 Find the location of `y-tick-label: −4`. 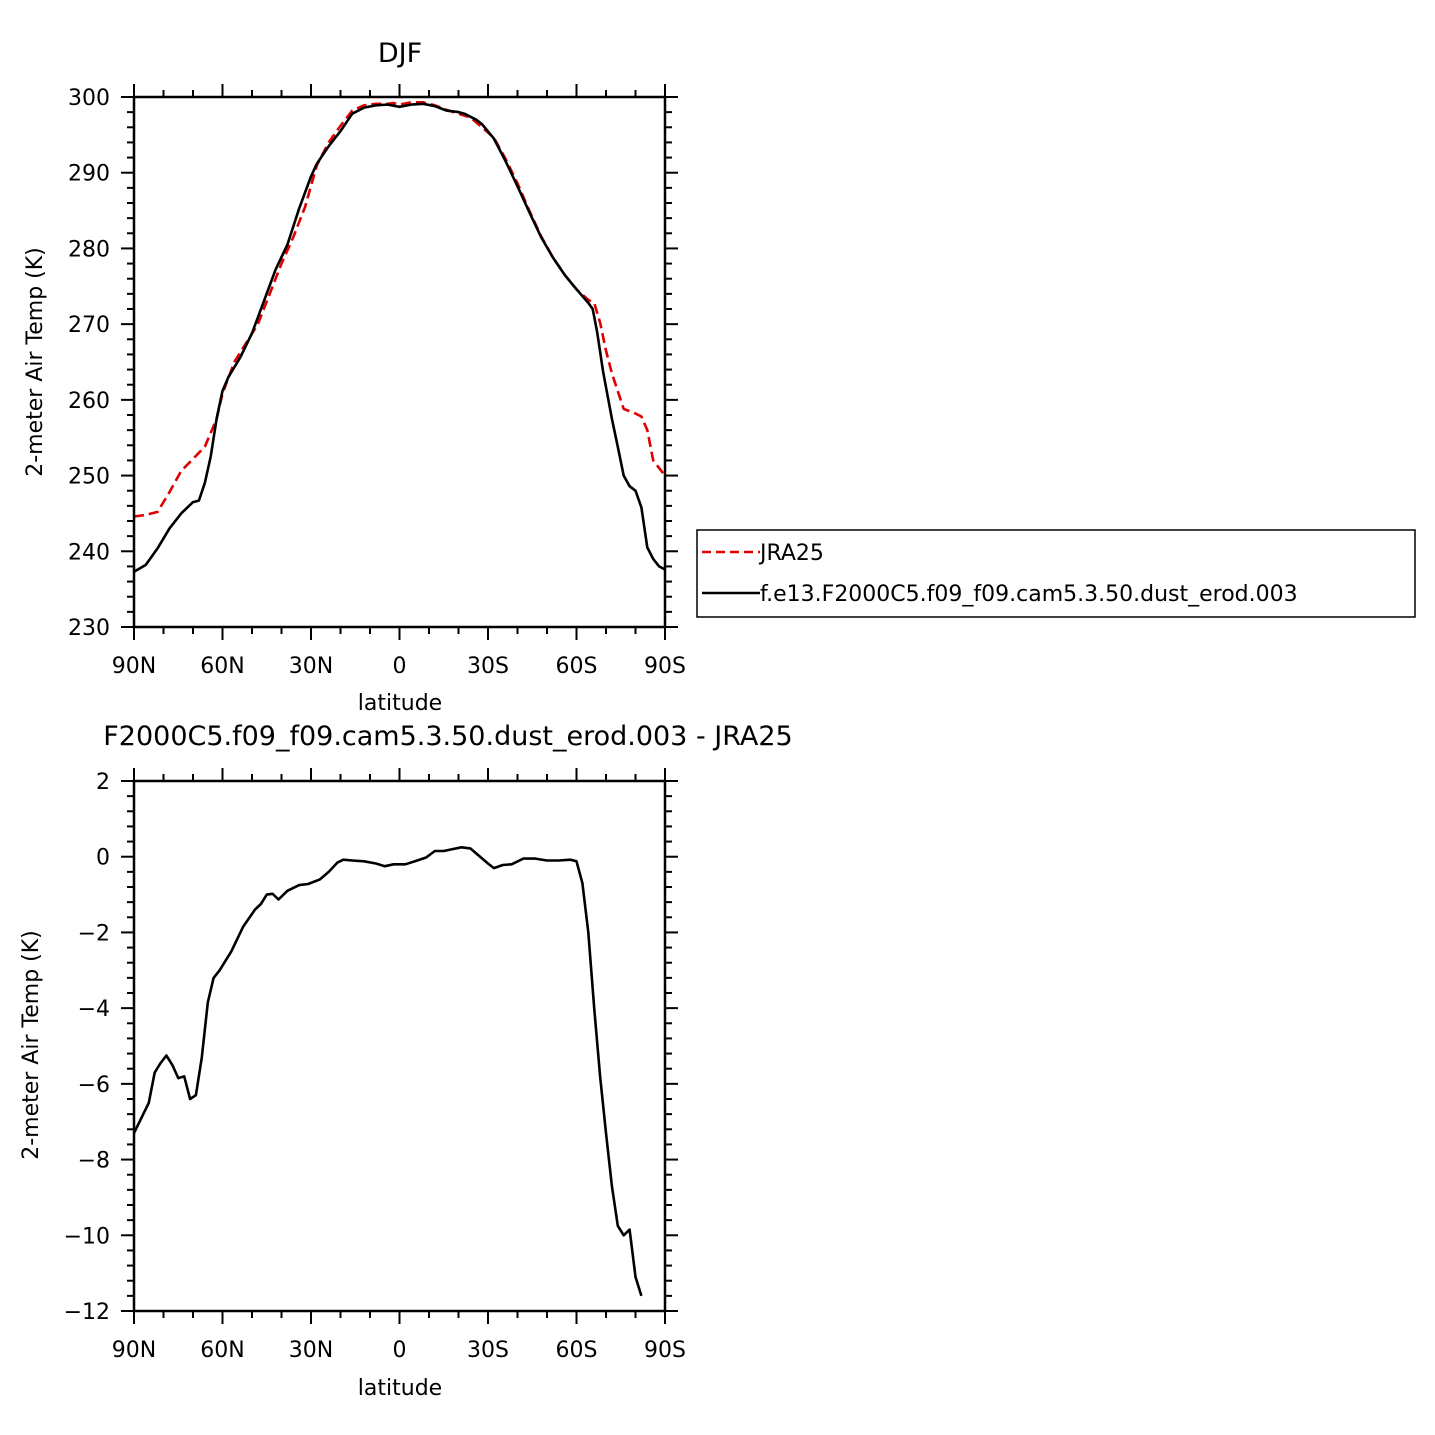

y-tick-label: −4 is located at coordinates (94, 1009).